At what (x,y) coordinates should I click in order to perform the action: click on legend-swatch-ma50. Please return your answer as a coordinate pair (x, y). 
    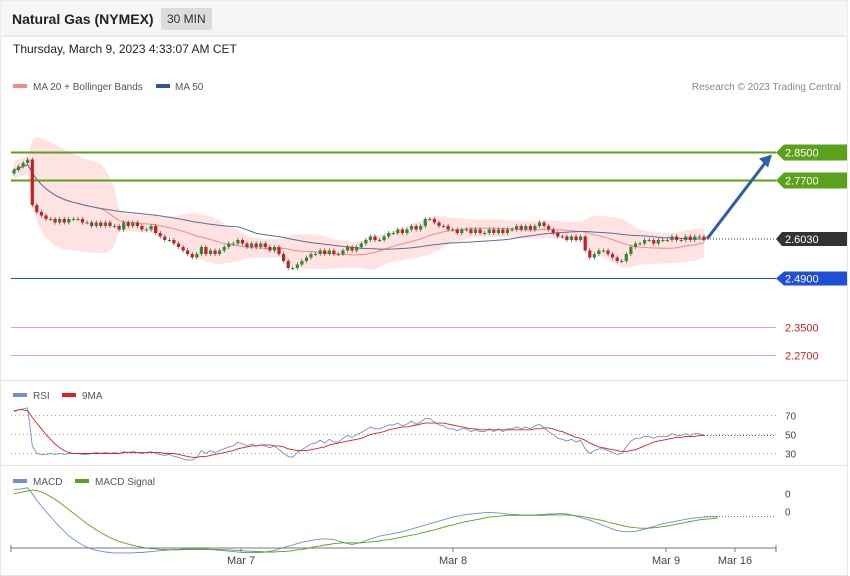
    Looking at the image, I should click on (163, 86).